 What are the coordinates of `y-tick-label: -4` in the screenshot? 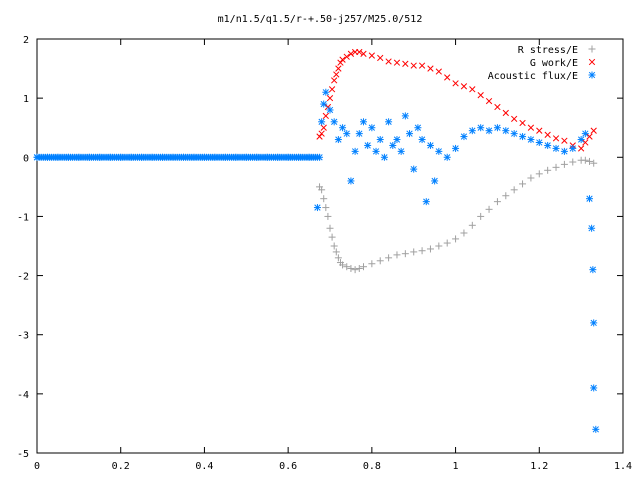 It's located at (23, 395).